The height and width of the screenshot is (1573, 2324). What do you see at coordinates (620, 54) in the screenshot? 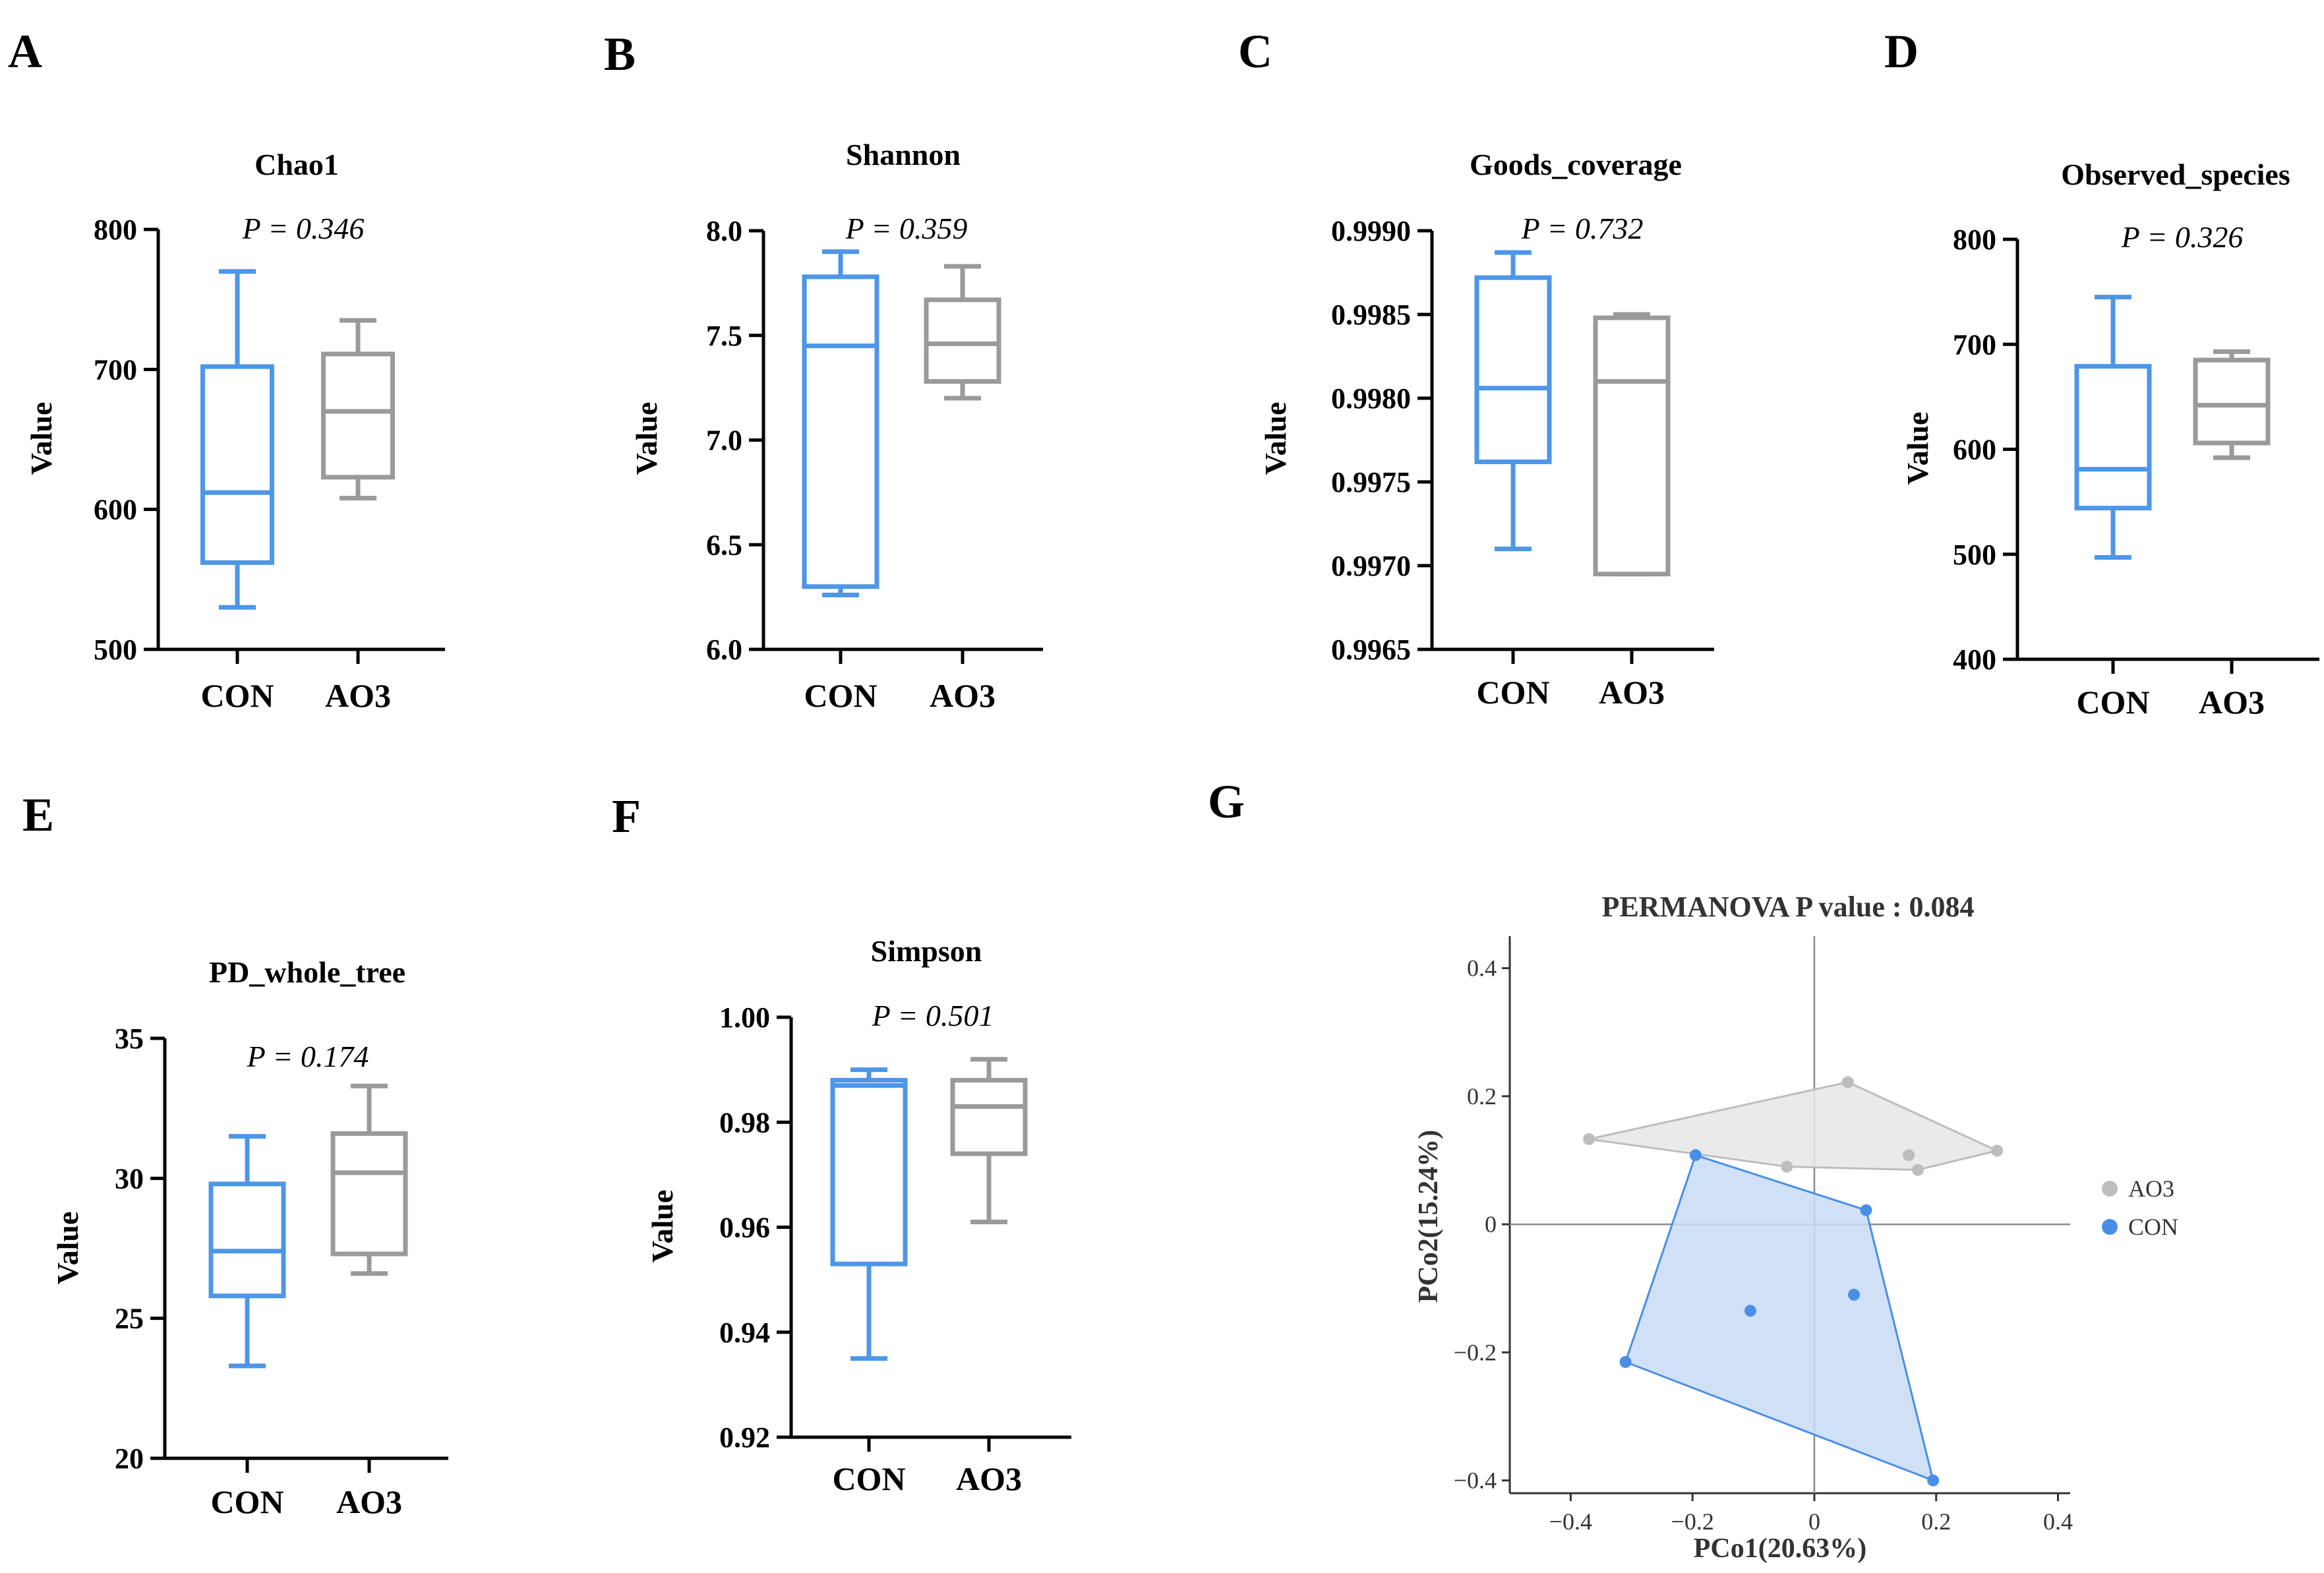
I see `panel-letter-B: B` at bounding box center [620, 54].